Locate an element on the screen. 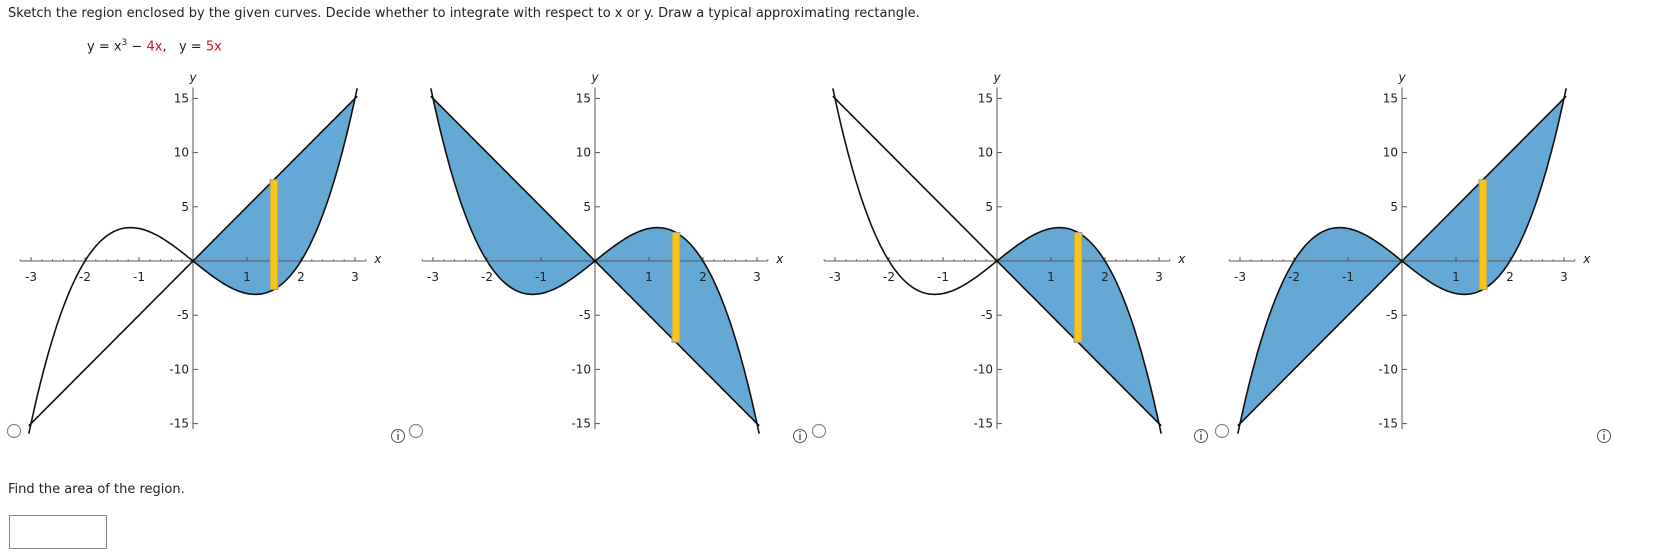 The height and width of the screenshot is (552, 1680). equations: y = x3 − 4x, y = 5x is located at coordinates (154, 46).